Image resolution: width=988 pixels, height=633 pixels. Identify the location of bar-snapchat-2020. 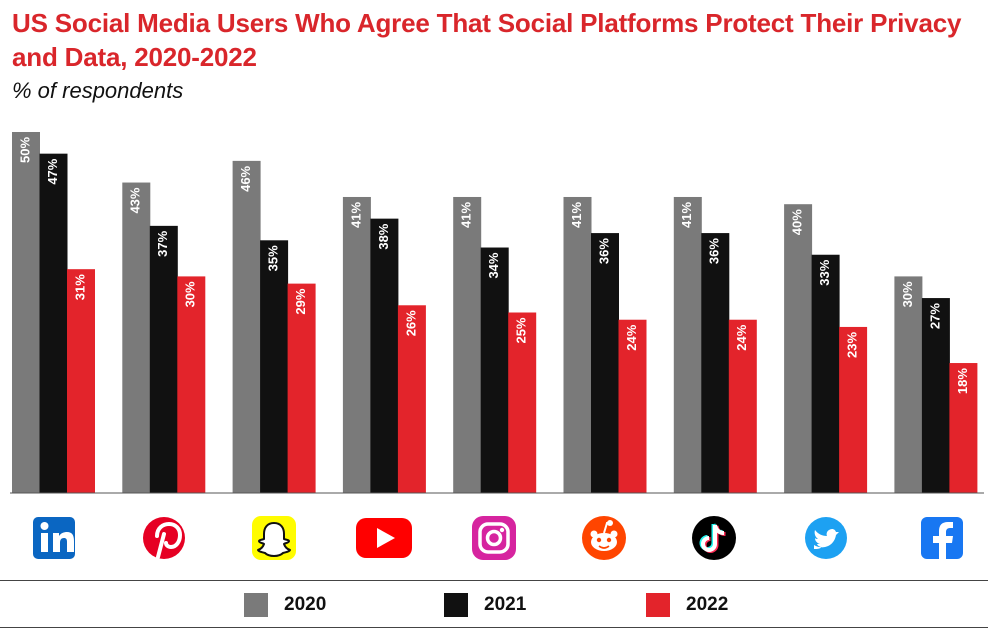
(246, 326).